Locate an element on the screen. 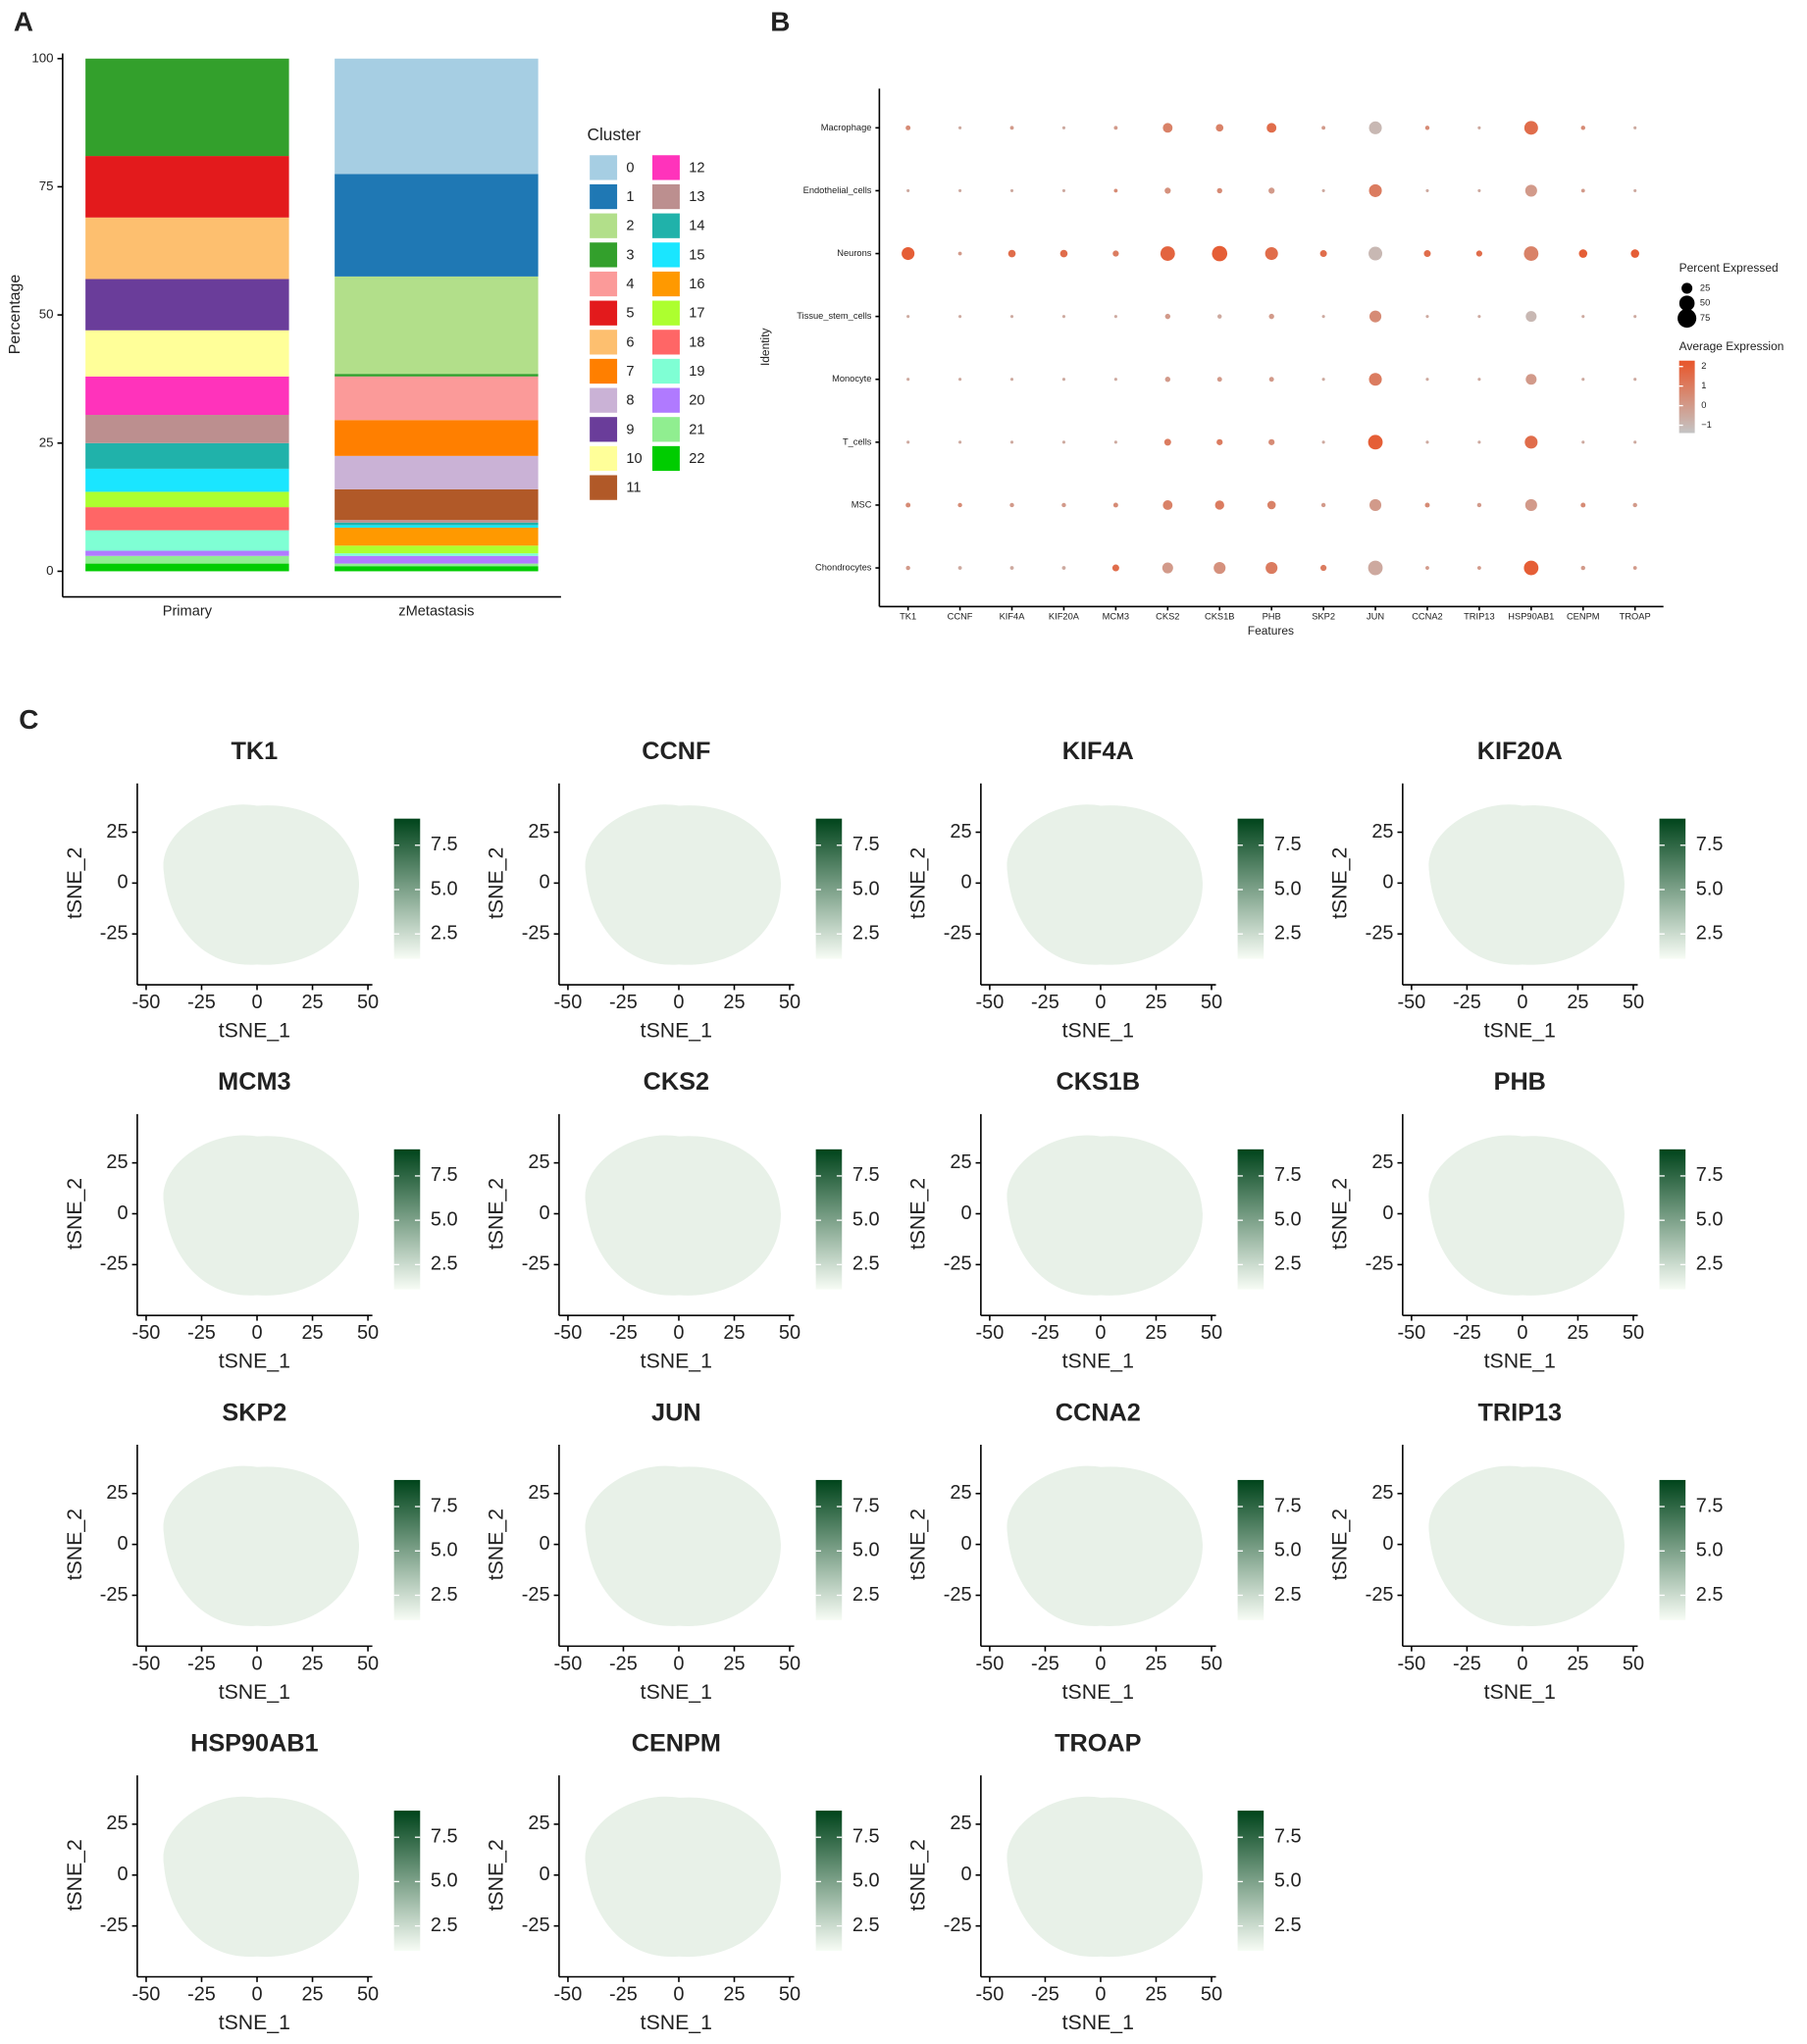 Image resolution: width=1807 pixels, height=2044 pixels. legend-label: 20 is located at coordinates (696, 401).